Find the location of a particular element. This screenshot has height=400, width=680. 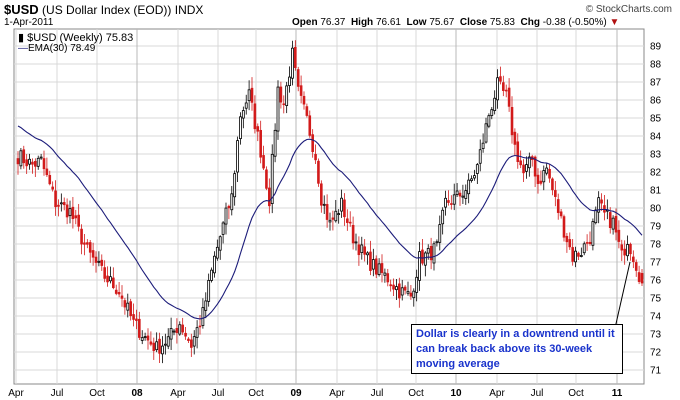

symbol: $USD is located at coordinates (21, 9).